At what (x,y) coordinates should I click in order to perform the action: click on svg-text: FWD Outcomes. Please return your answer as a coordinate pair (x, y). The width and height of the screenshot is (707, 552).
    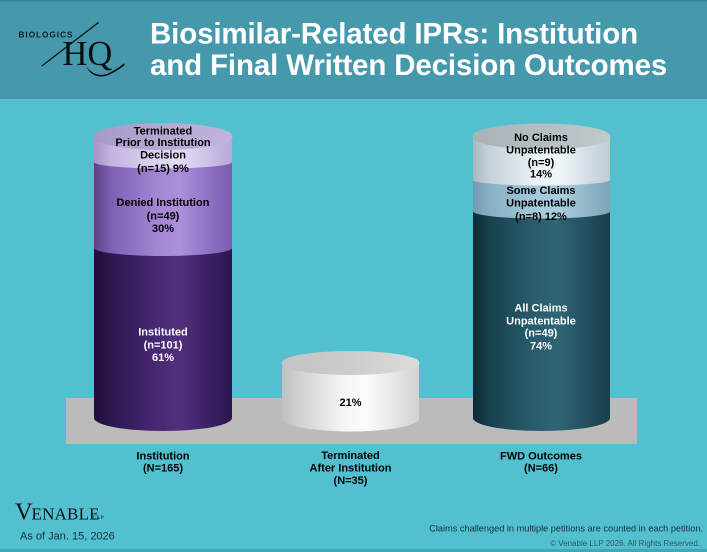
    Looking at the image, I should click on (541, 456).